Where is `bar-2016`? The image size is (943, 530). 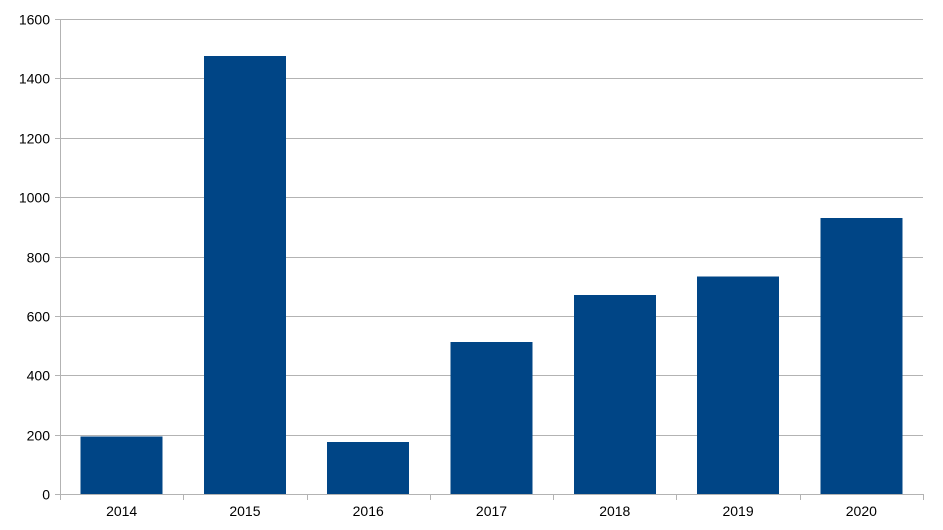 bar-2016 is located at coordinates (368, 468).